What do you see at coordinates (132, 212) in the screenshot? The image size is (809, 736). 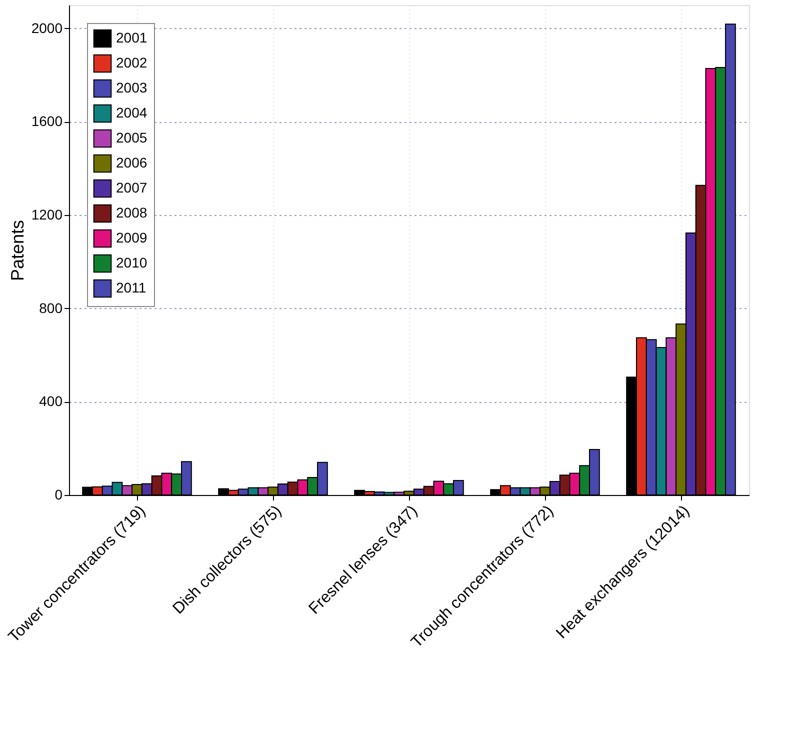 I see `legend-label: 2008` at bounding box center [132, 212].